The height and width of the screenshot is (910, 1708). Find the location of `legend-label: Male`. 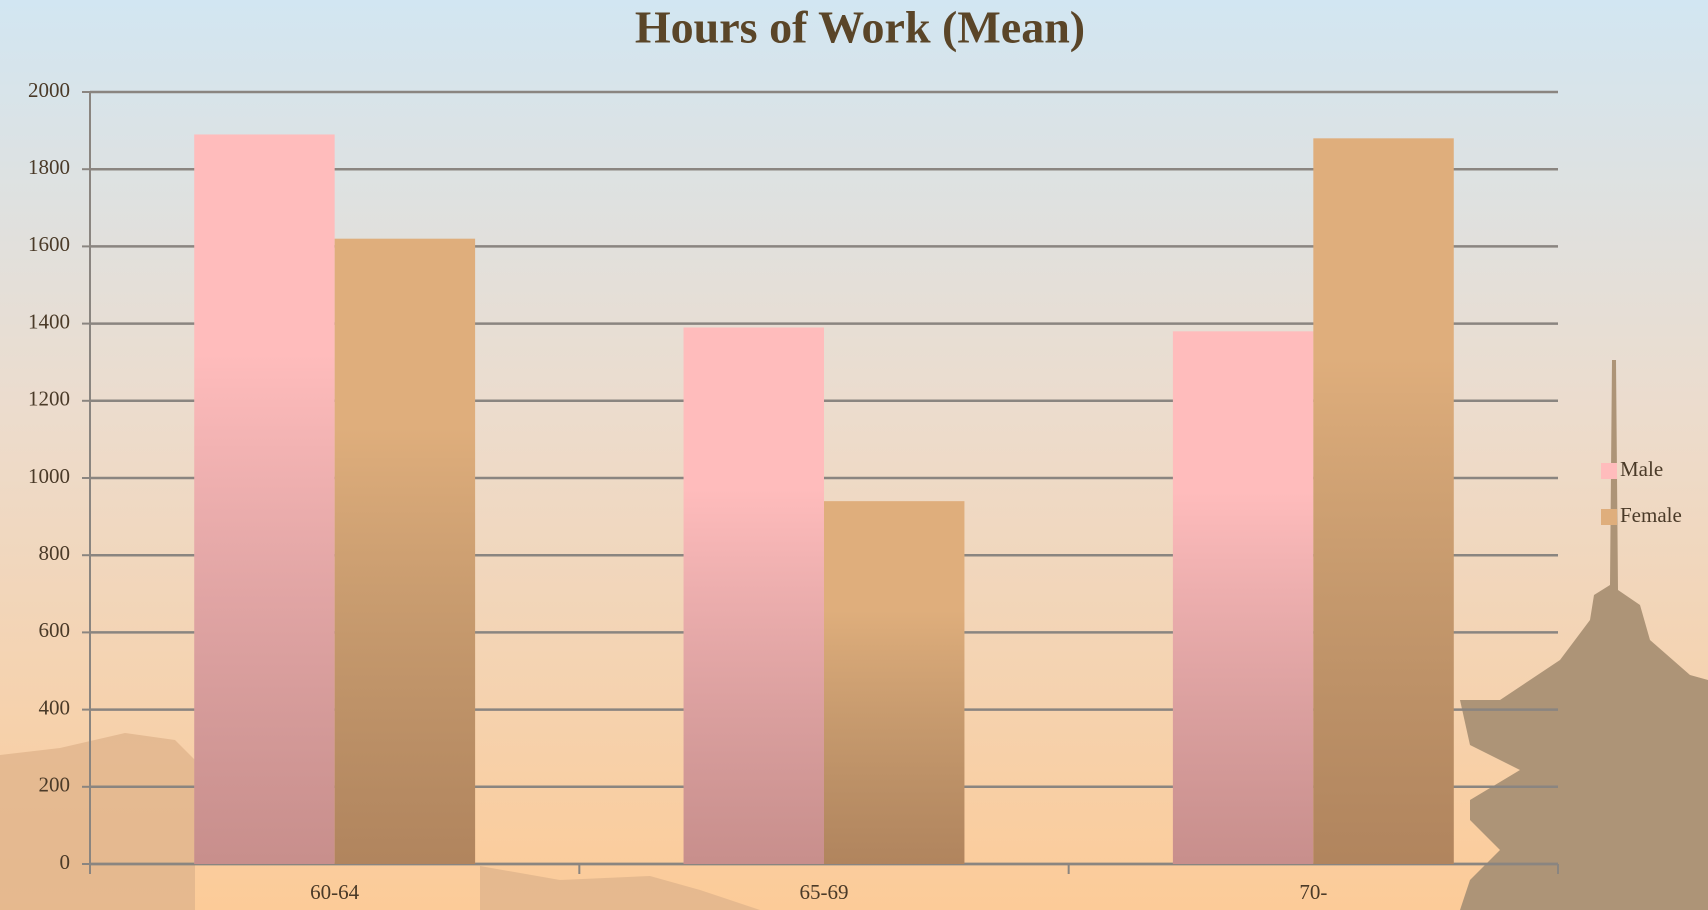

legend-label: Male is located at coordinates (1641, 469).